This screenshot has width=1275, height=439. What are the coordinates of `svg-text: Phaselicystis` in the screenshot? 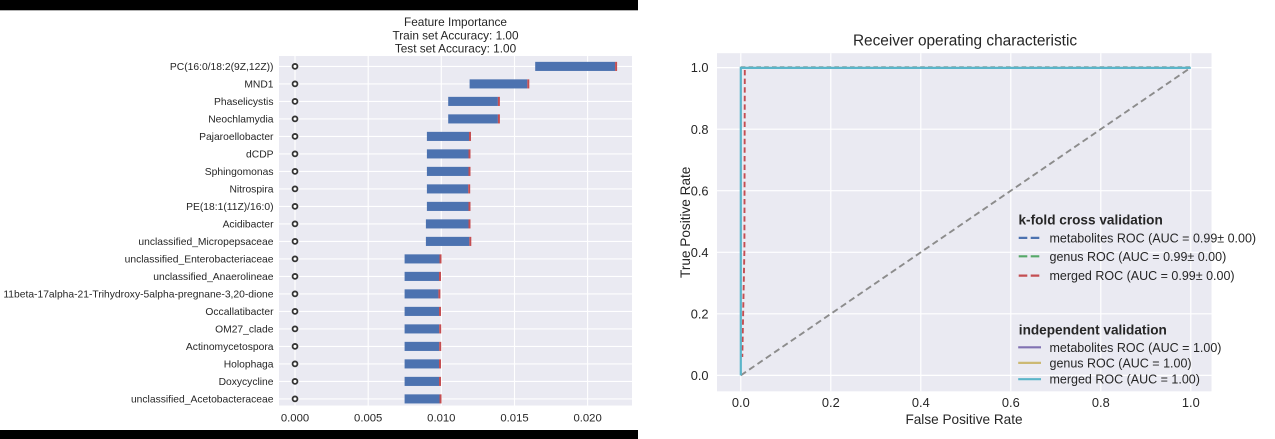 It's located at (244, 102).